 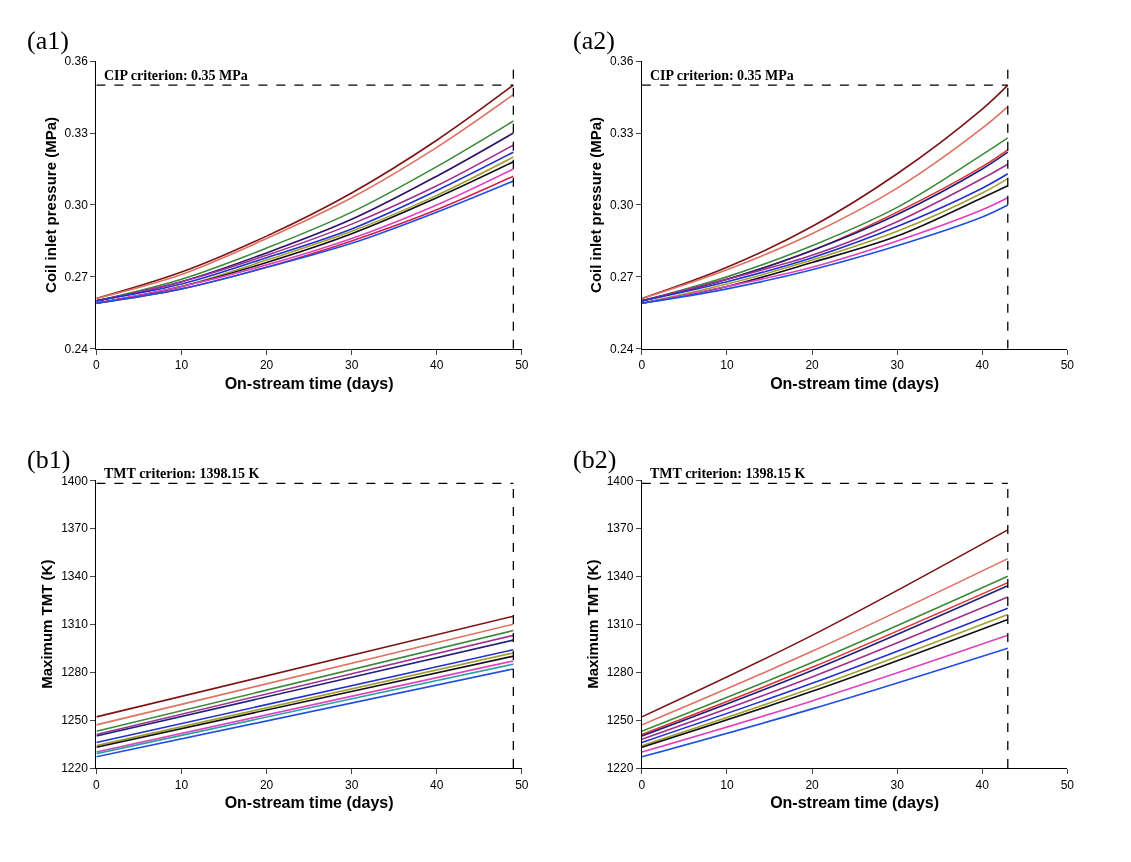 I want to click on chart-title: (a1), so click(x=48, y=40).